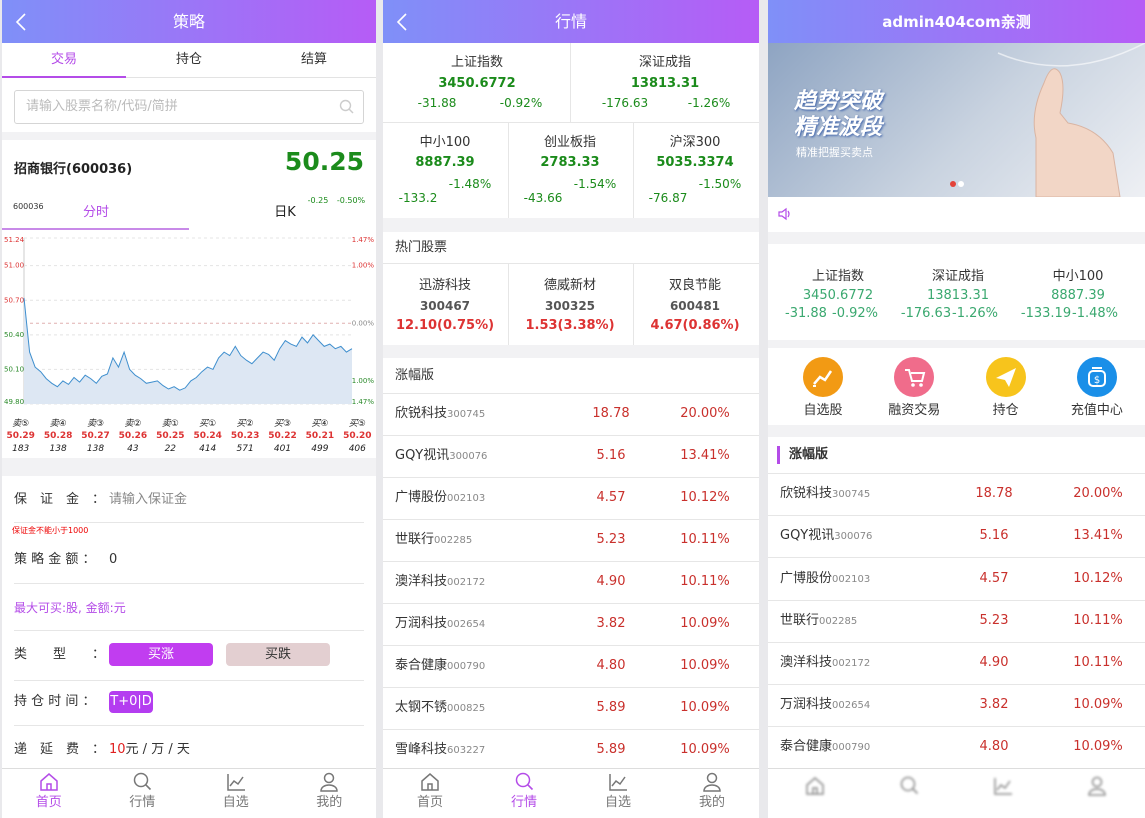  What do you see at coordinates (825, 494) in the screenshot?
I see `stock-row-name: 欣锐科技300745` at bounding box center [825, 494].